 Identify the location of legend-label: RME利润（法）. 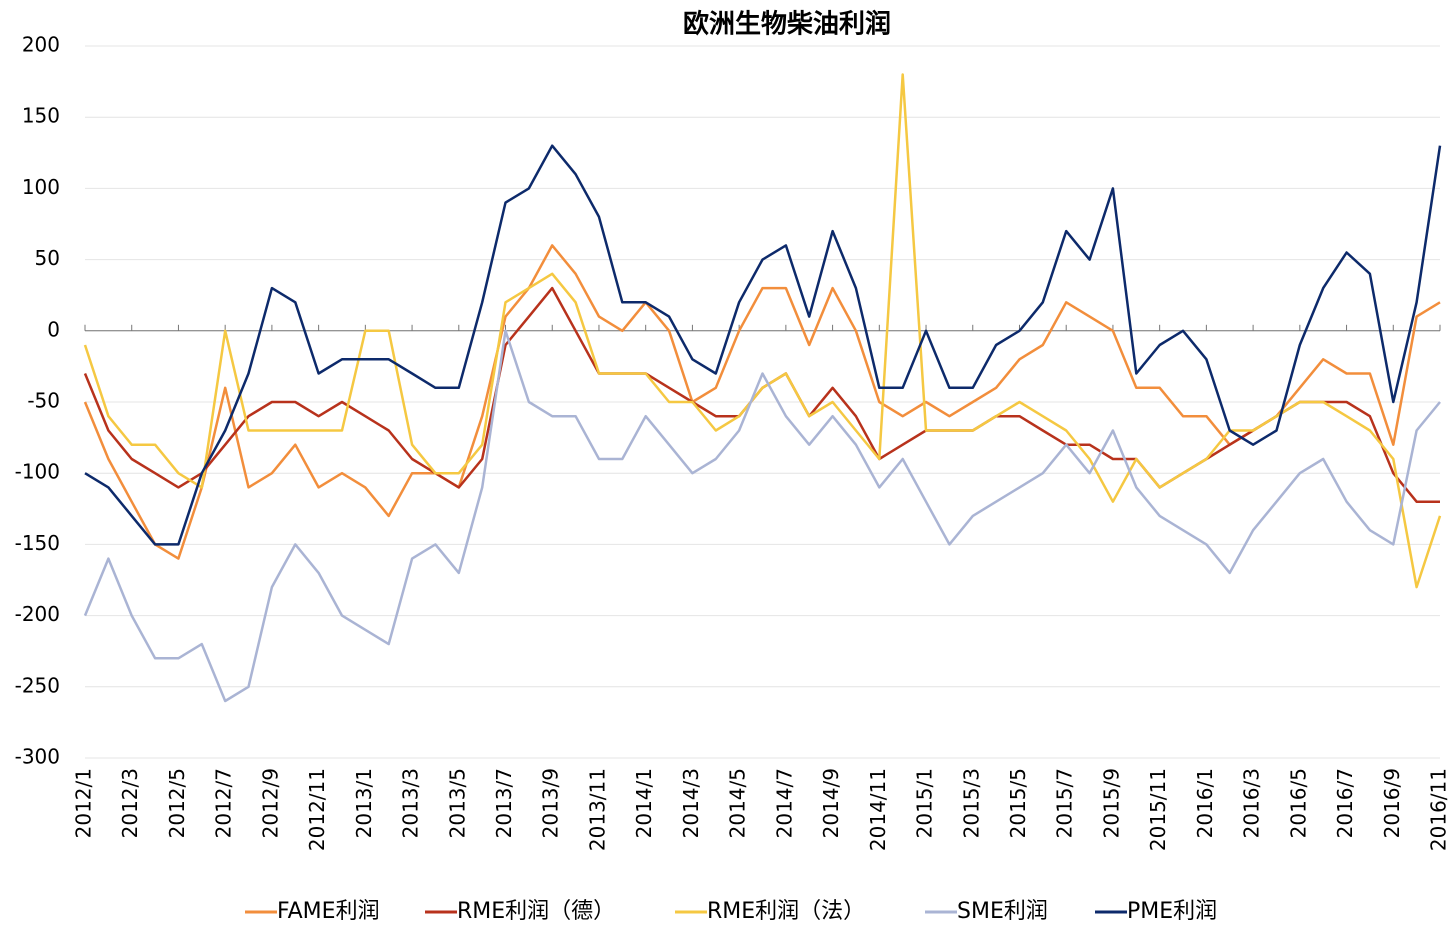
(786, 911).